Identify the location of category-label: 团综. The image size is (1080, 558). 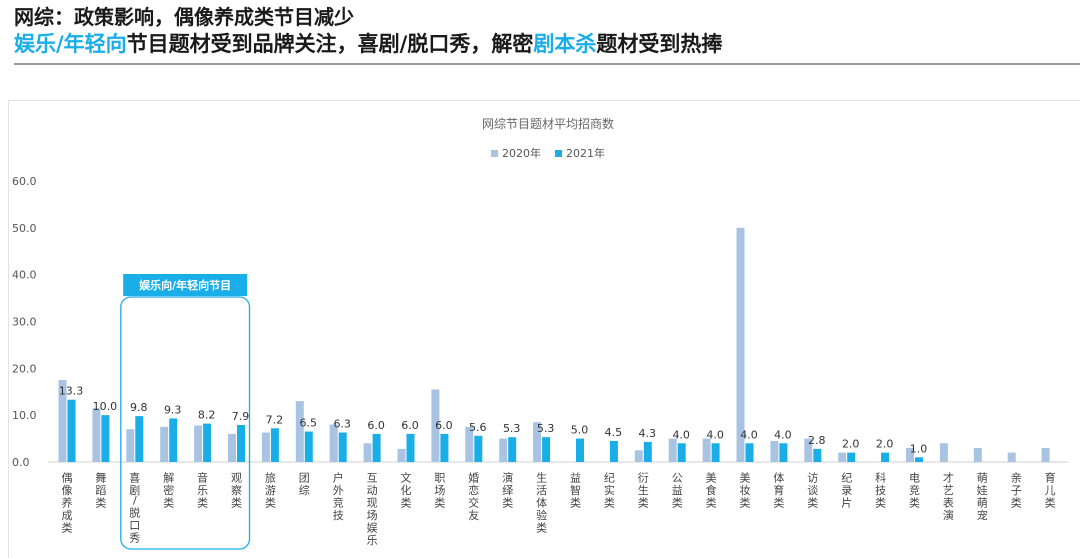
(304, 485).